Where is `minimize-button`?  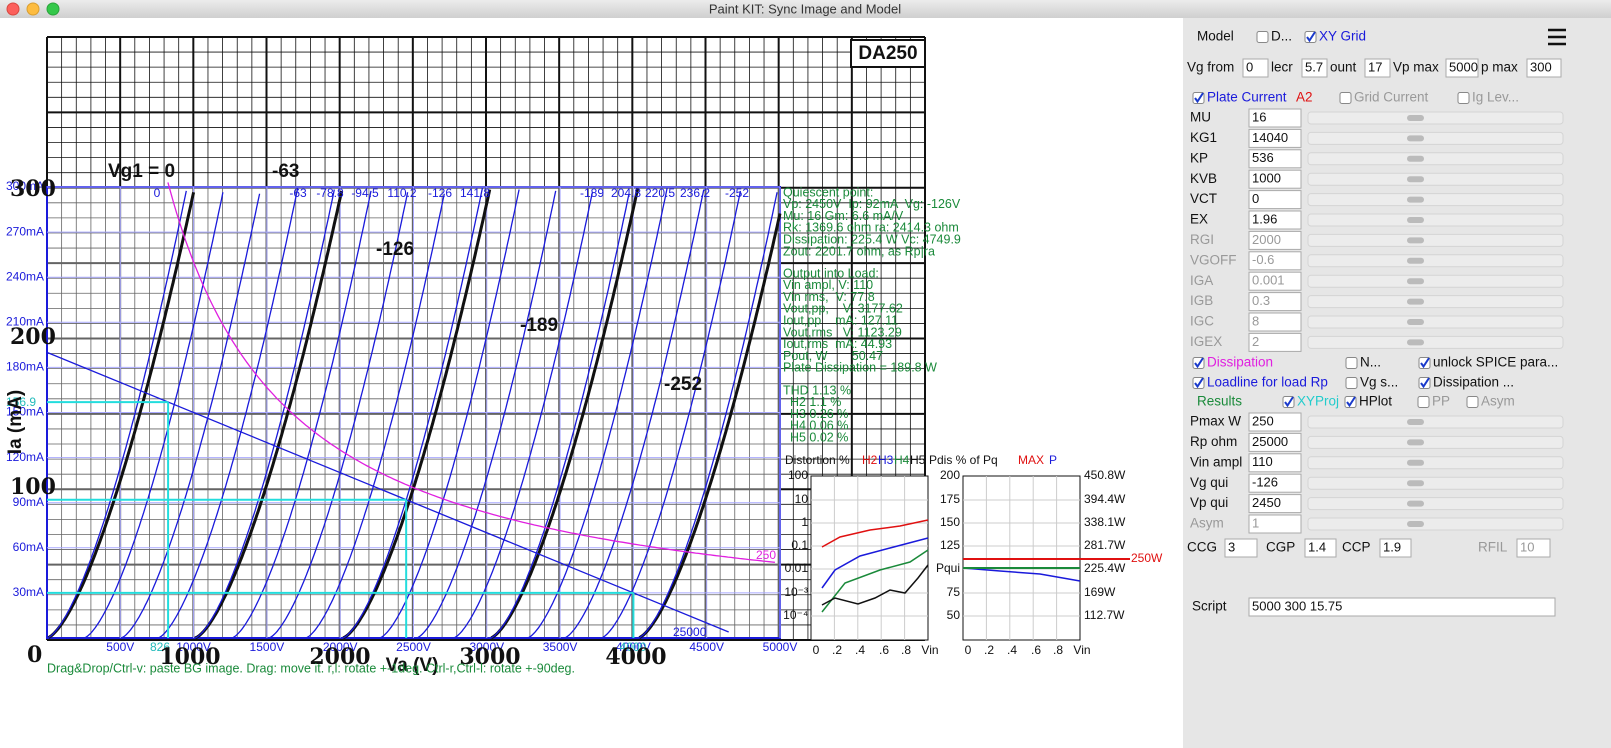 minimize-button is located at coordinates (33, 9).